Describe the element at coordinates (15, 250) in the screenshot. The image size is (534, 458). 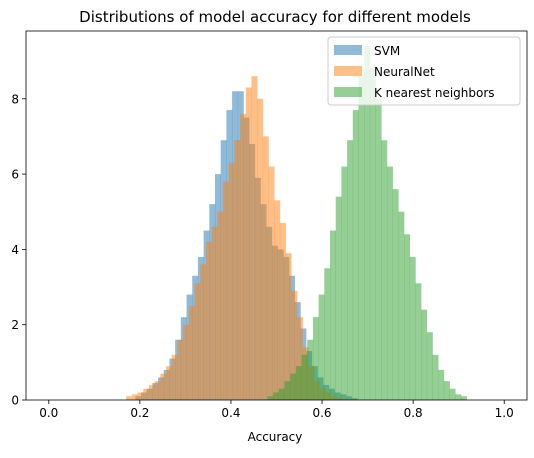
I see `y-tick-label: 4` at that location.